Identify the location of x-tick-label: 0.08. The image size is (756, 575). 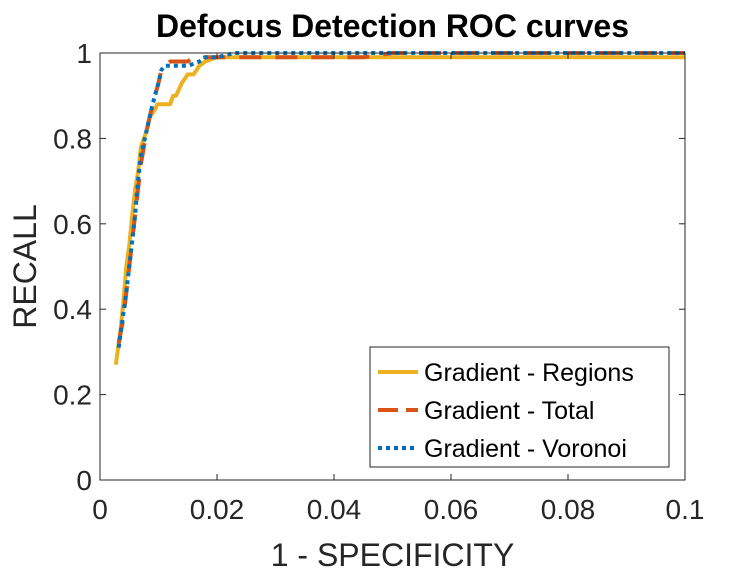
(568, 509).